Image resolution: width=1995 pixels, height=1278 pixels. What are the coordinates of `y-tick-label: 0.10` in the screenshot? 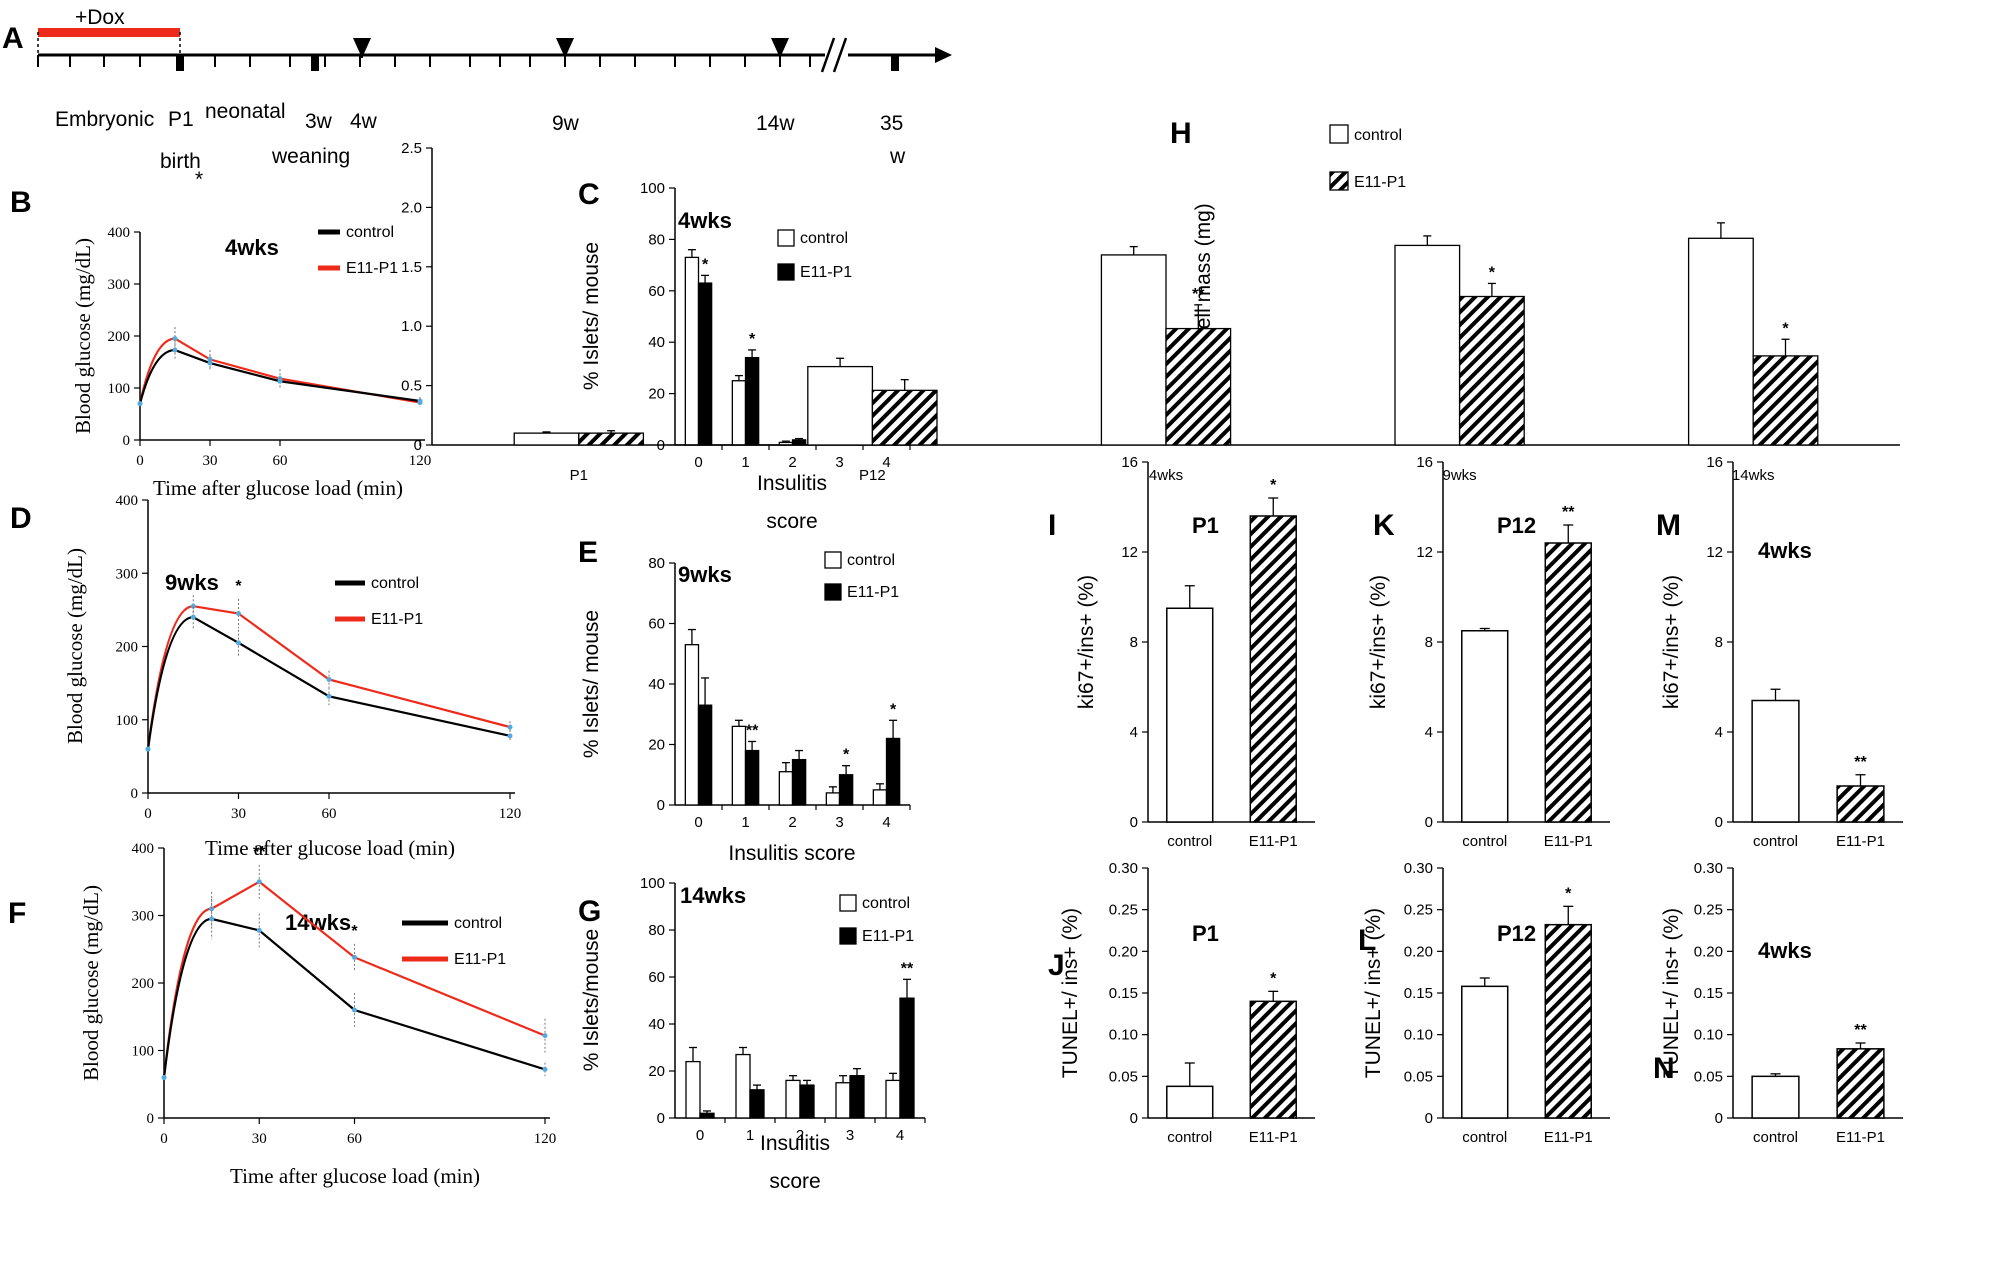 It's located at (1418, 1035).